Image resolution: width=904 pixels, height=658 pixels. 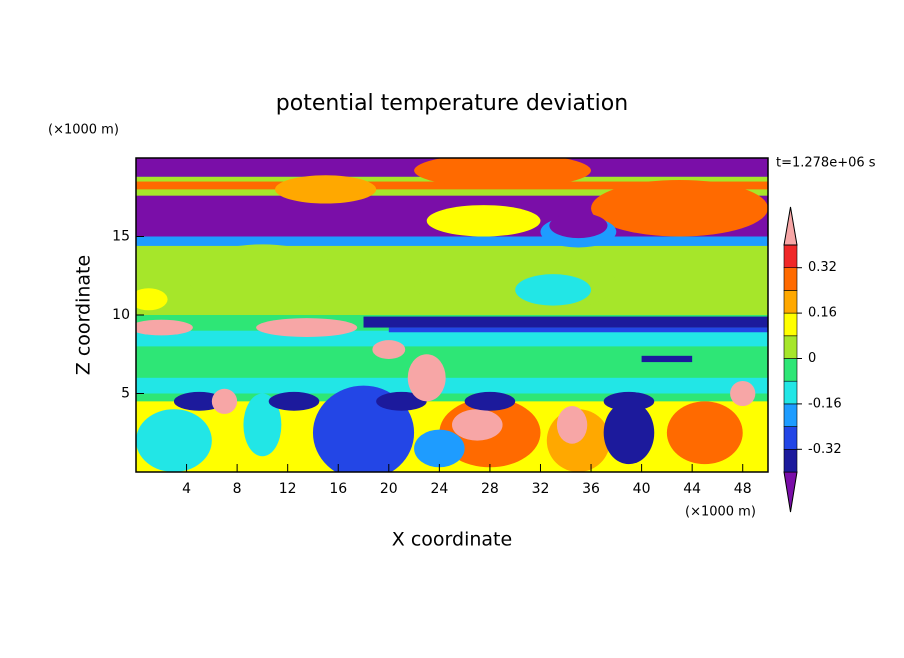 I want to click on y-tick-label: 15, so click(x=121, y=237).